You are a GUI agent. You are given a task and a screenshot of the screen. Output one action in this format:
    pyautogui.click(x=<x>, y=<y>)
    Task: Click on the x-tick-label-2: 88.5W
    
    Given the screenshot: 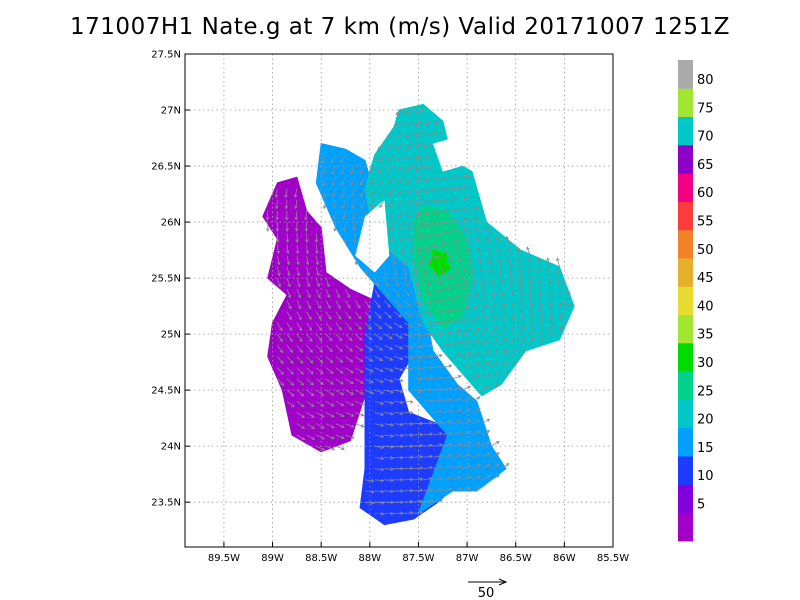 What is the action you would take?
    pyautogui.click(x=321, y=558)
    